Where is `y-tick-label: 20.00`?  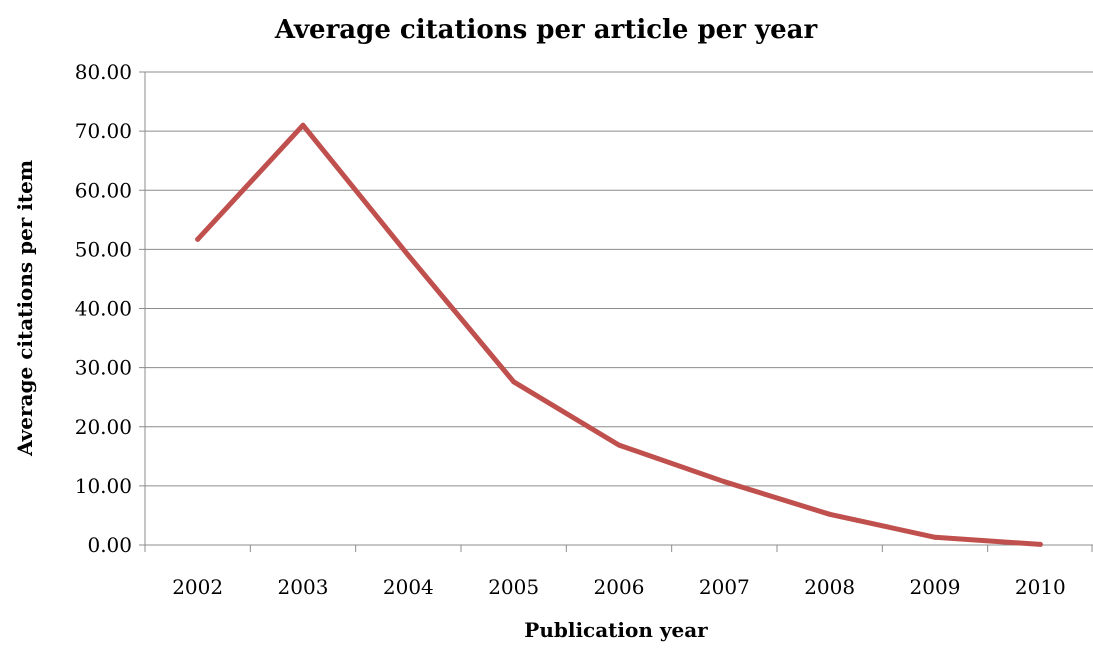
y-tick-label: 20.00 is located at coordinates (103, 427).